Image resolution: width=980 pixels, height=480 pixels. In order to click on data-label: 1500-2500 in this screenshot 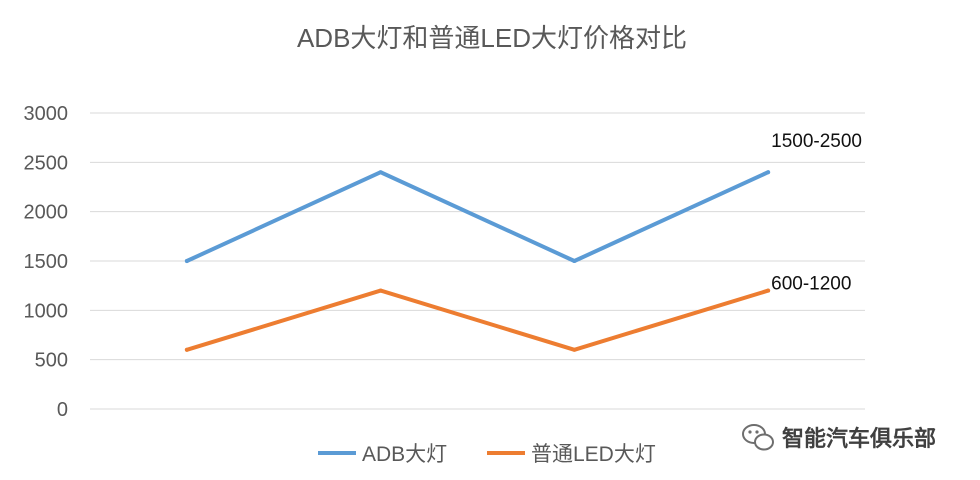, I will do `click(816, 141)`.